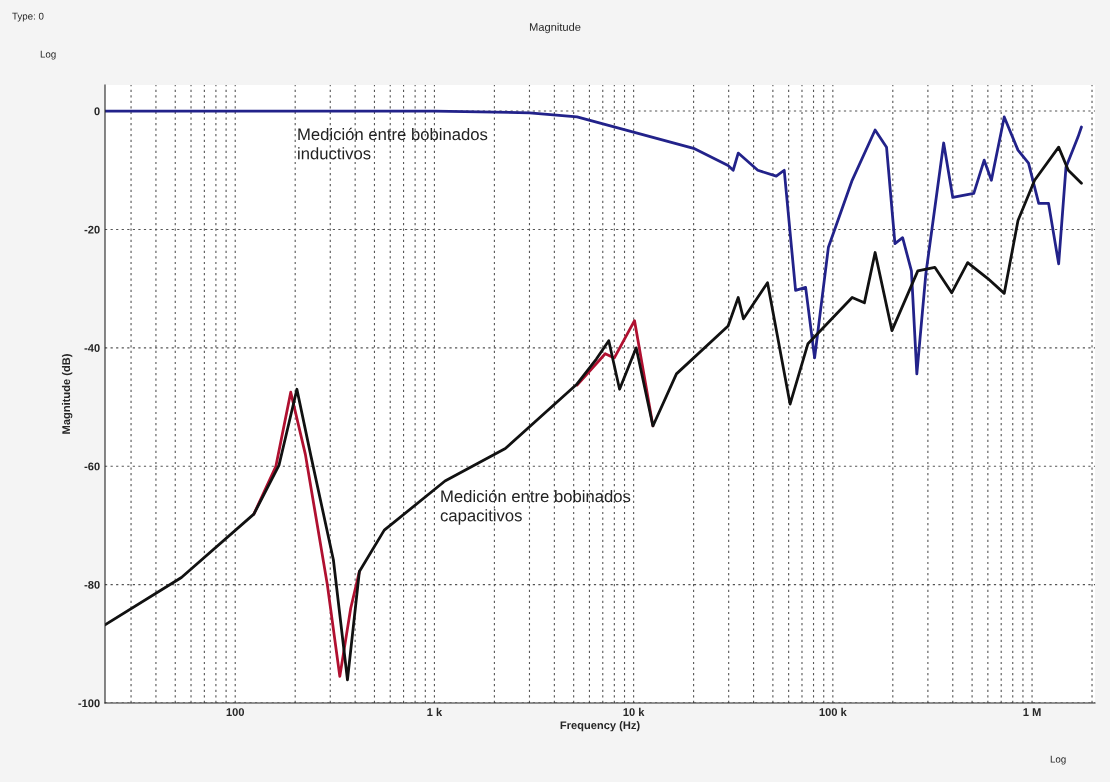 The image size is (1110, 782). I want to click on y-tick-label: -60, so click(92, 466).